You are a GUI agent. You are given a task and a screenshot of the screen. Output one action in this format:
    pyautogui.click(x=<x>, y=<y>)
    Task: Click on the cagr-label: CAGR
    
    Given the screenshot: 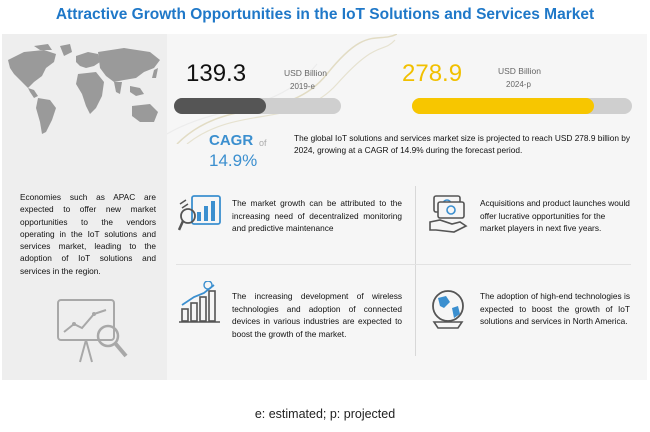 What is the action you would take?
    pyautogui.click(x=231, y=140)
    